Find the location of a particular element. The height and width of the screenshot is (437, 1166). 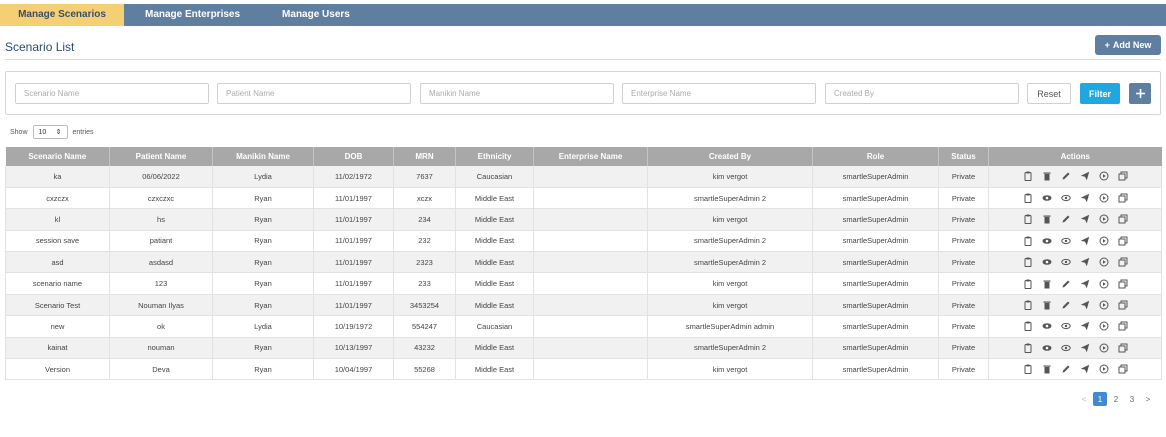

cell-status: Private is located at coordinates (963, 326).